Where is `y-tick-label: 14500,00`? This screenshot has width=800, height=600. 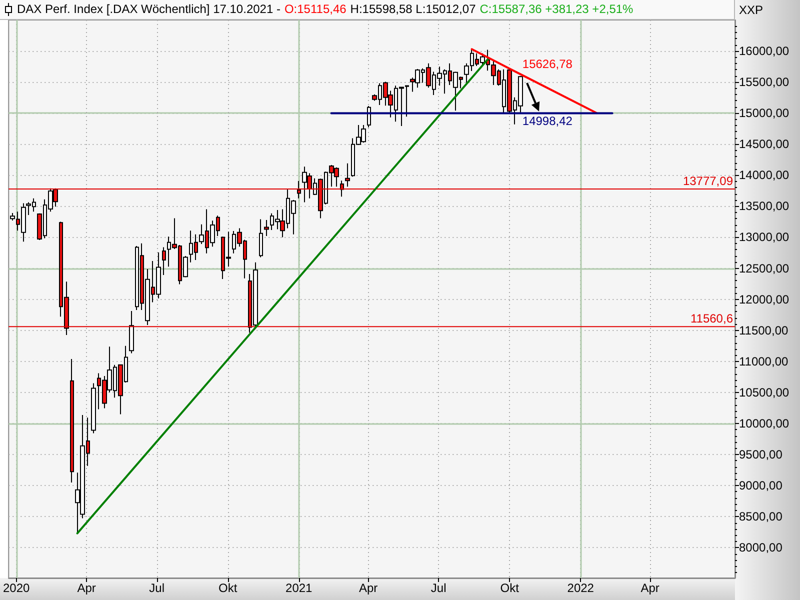 y-tick-label: 14500,00 is located at coordinates (764, 144).